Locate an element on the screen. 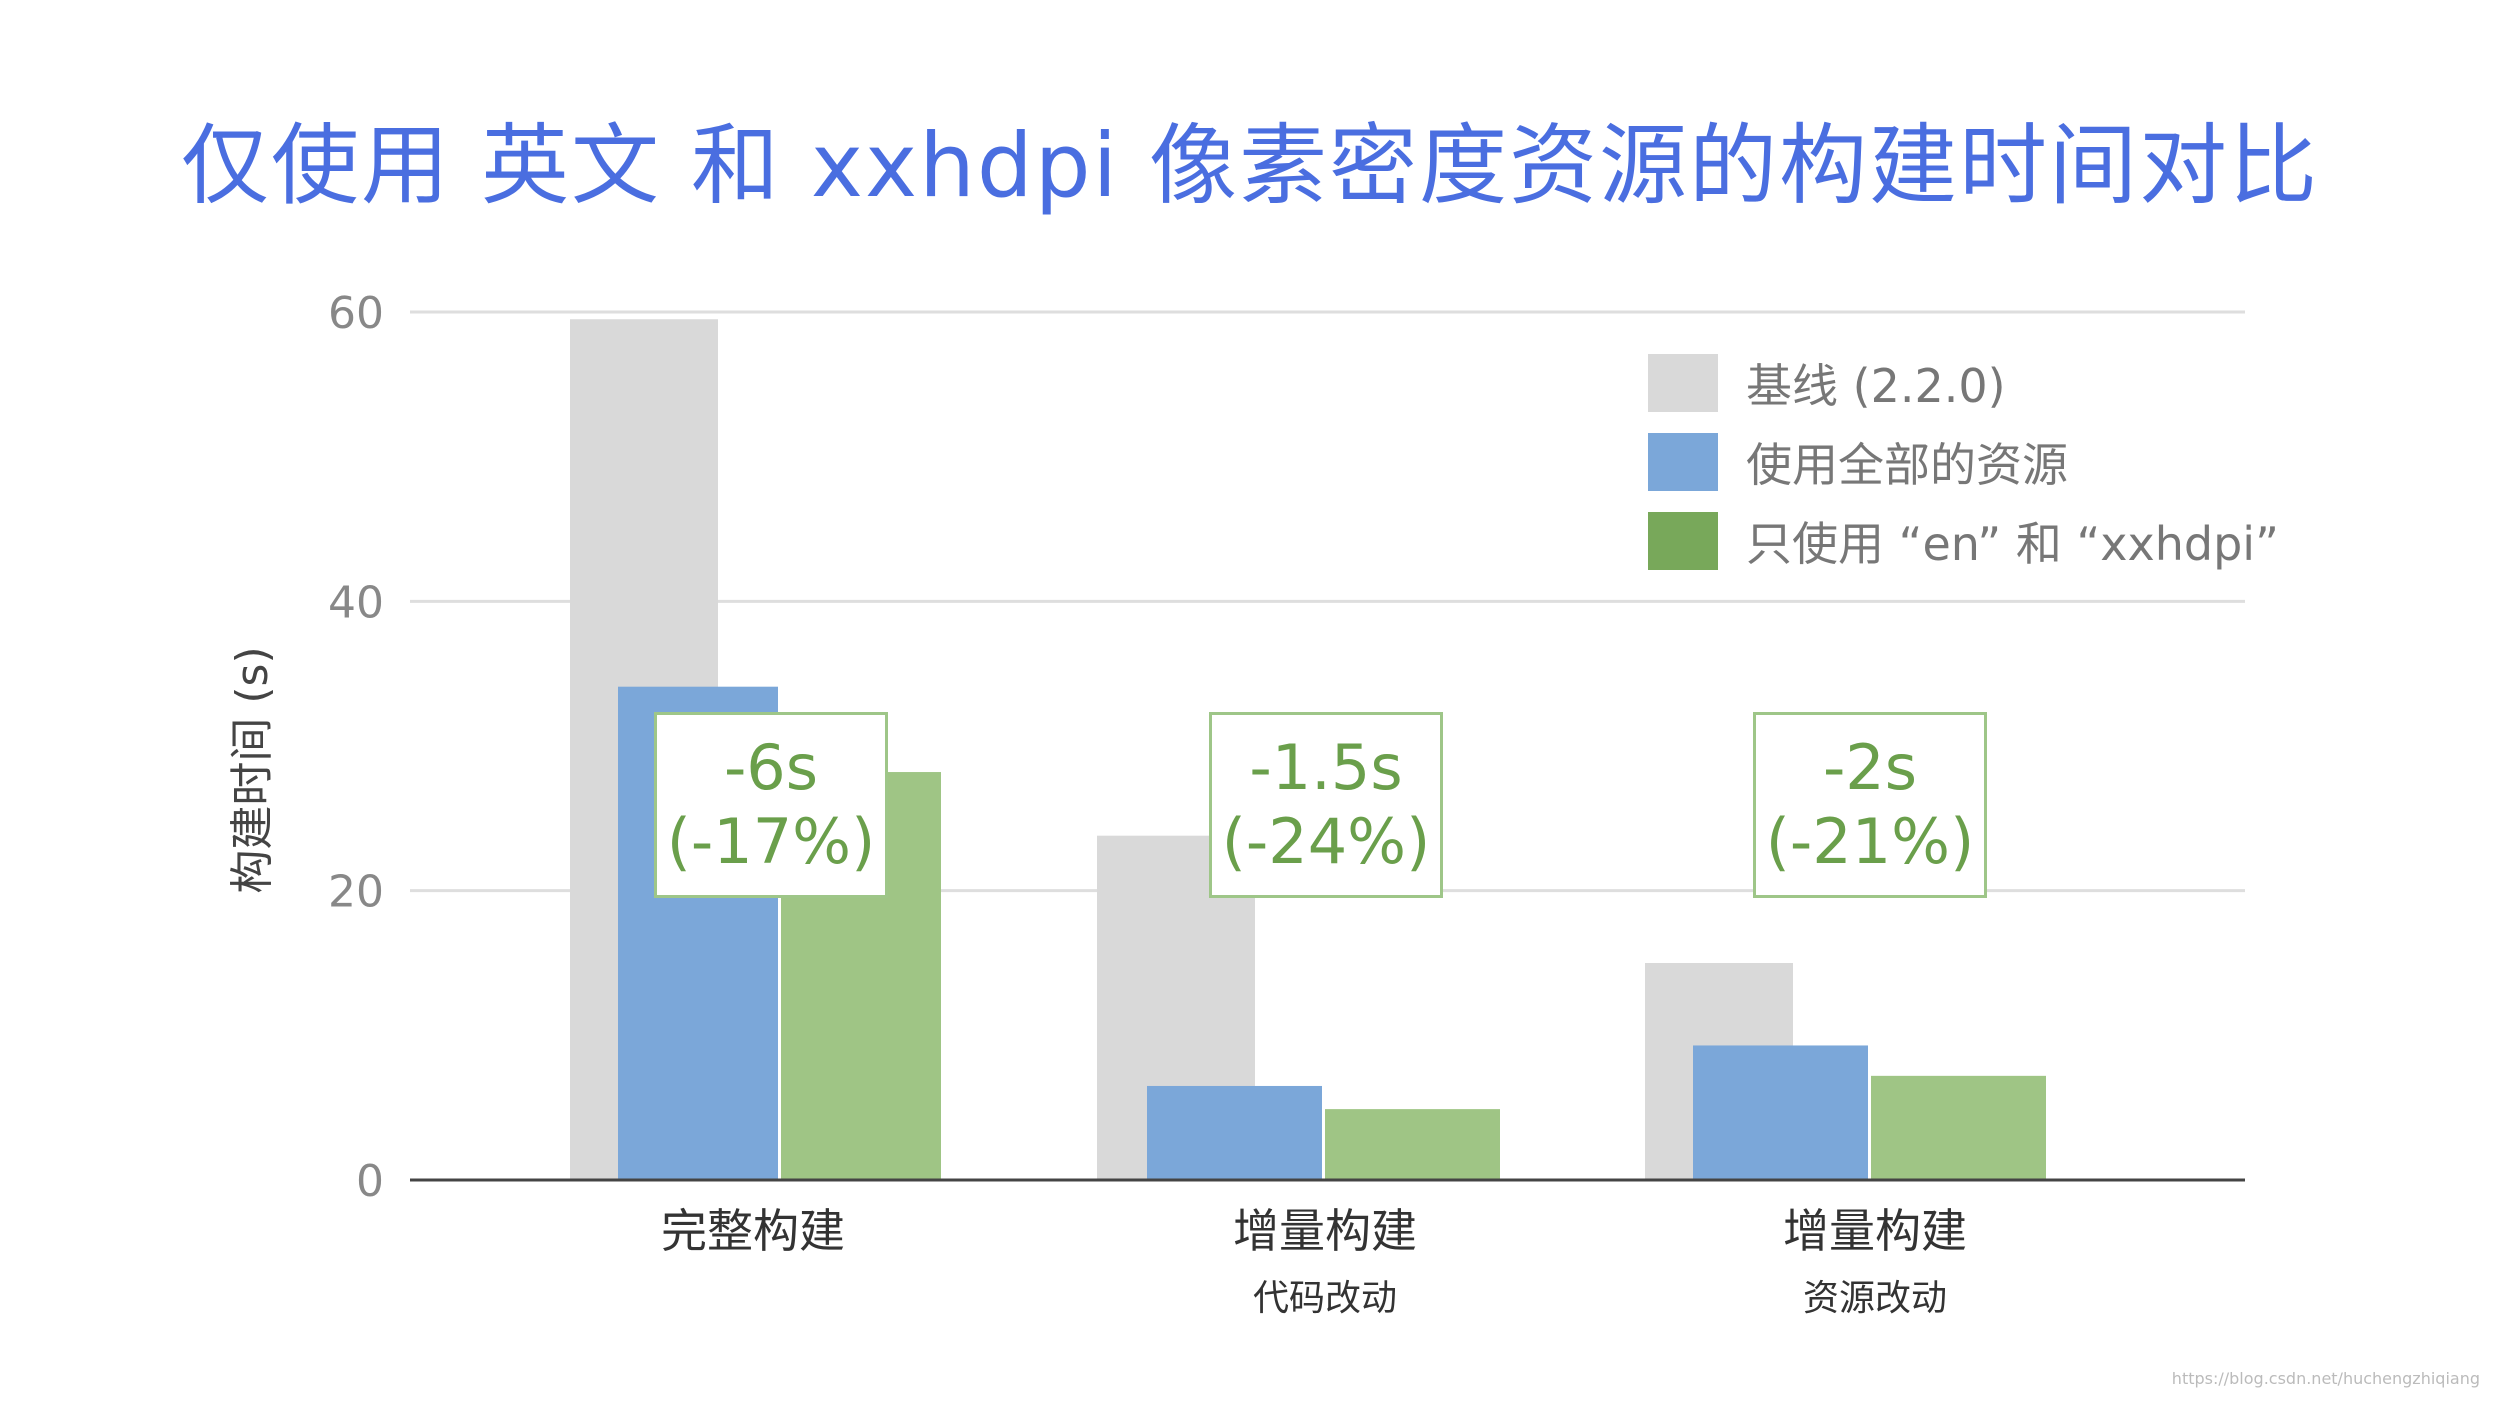  watermark: https://blog.csdn.net/huchengzhiqiang is located at coordinates (2325, 1378).